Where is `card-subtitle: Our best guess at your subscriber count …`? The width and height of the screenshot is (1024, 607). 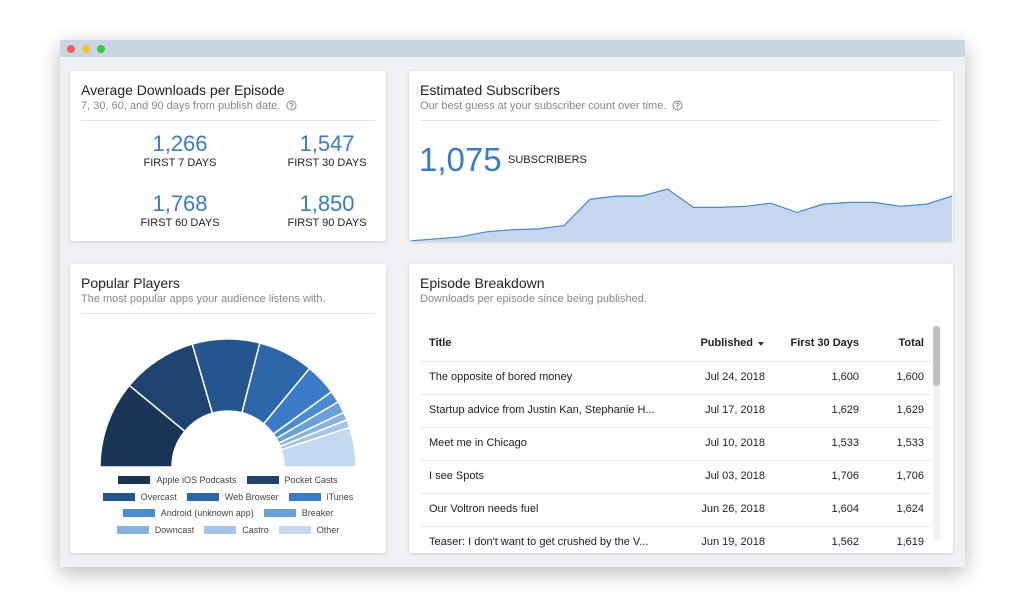
card-subtitle: Our best guess at your subscriber count … is located at coordinates (551, 106).